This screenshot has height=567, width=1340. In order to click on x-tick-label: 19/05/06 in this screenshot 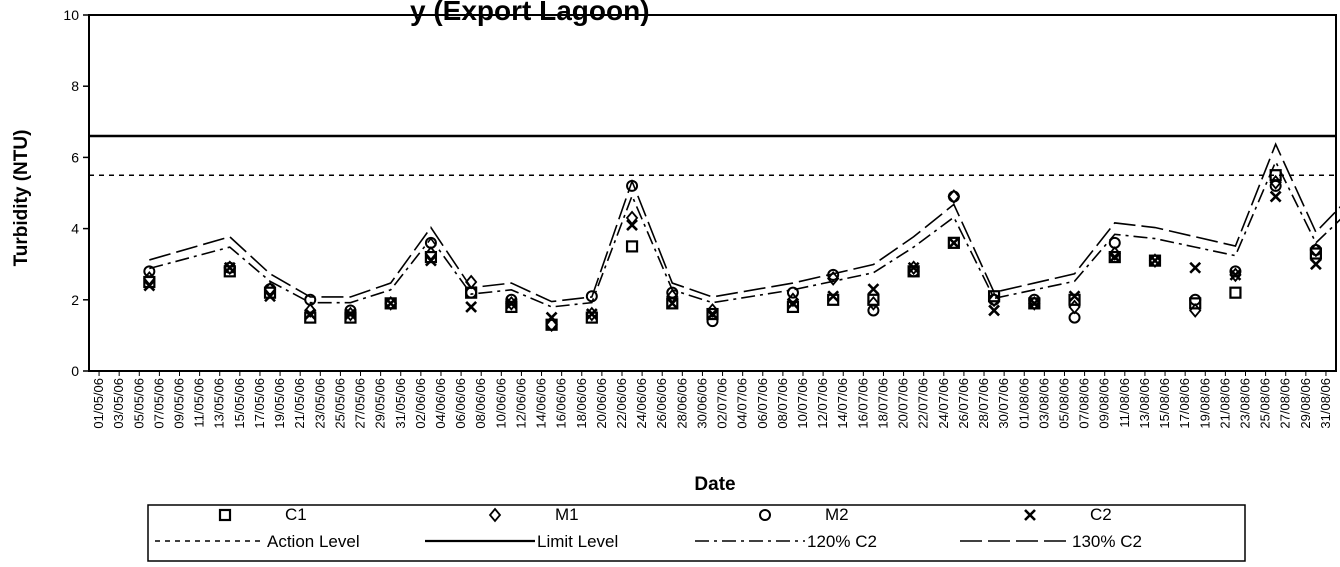, I will do `click(279, 403)`.